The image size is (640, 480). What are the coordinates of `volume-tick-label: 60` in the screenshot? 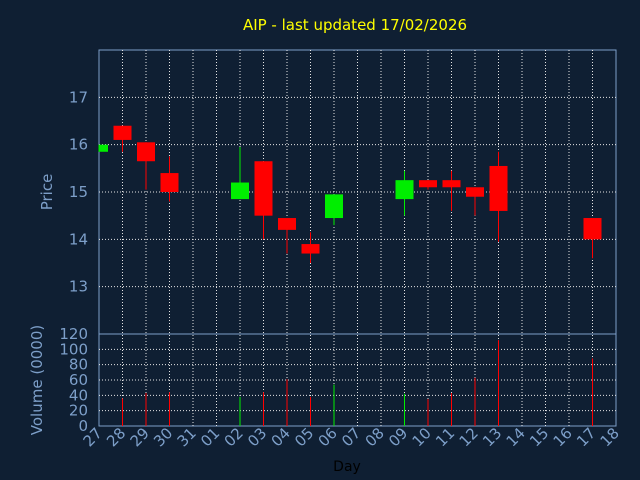 It's located at (78, 380).